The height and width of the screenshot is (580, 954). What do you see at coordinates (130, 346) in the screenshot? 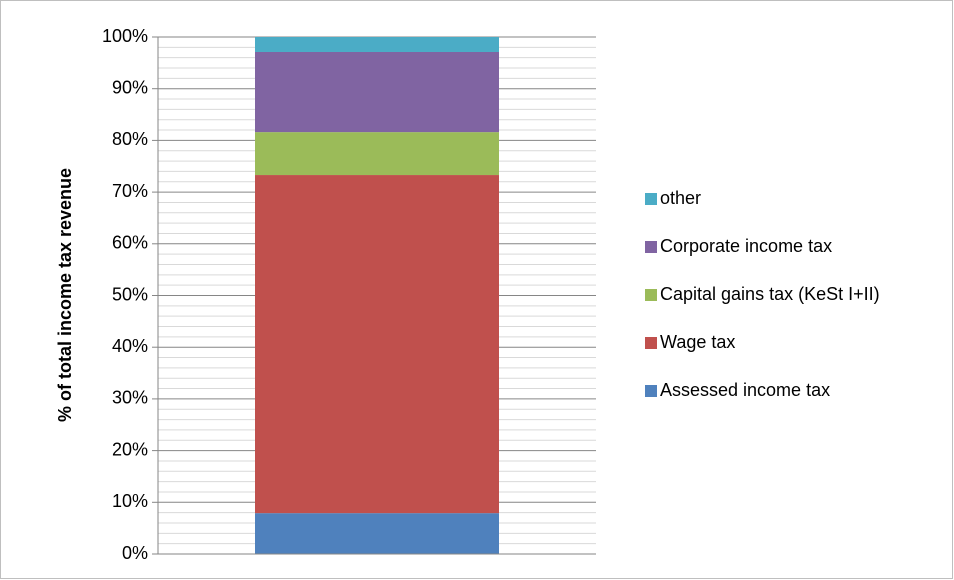
I see `y-tick-label: 40%` at bounding box center [130, 346].